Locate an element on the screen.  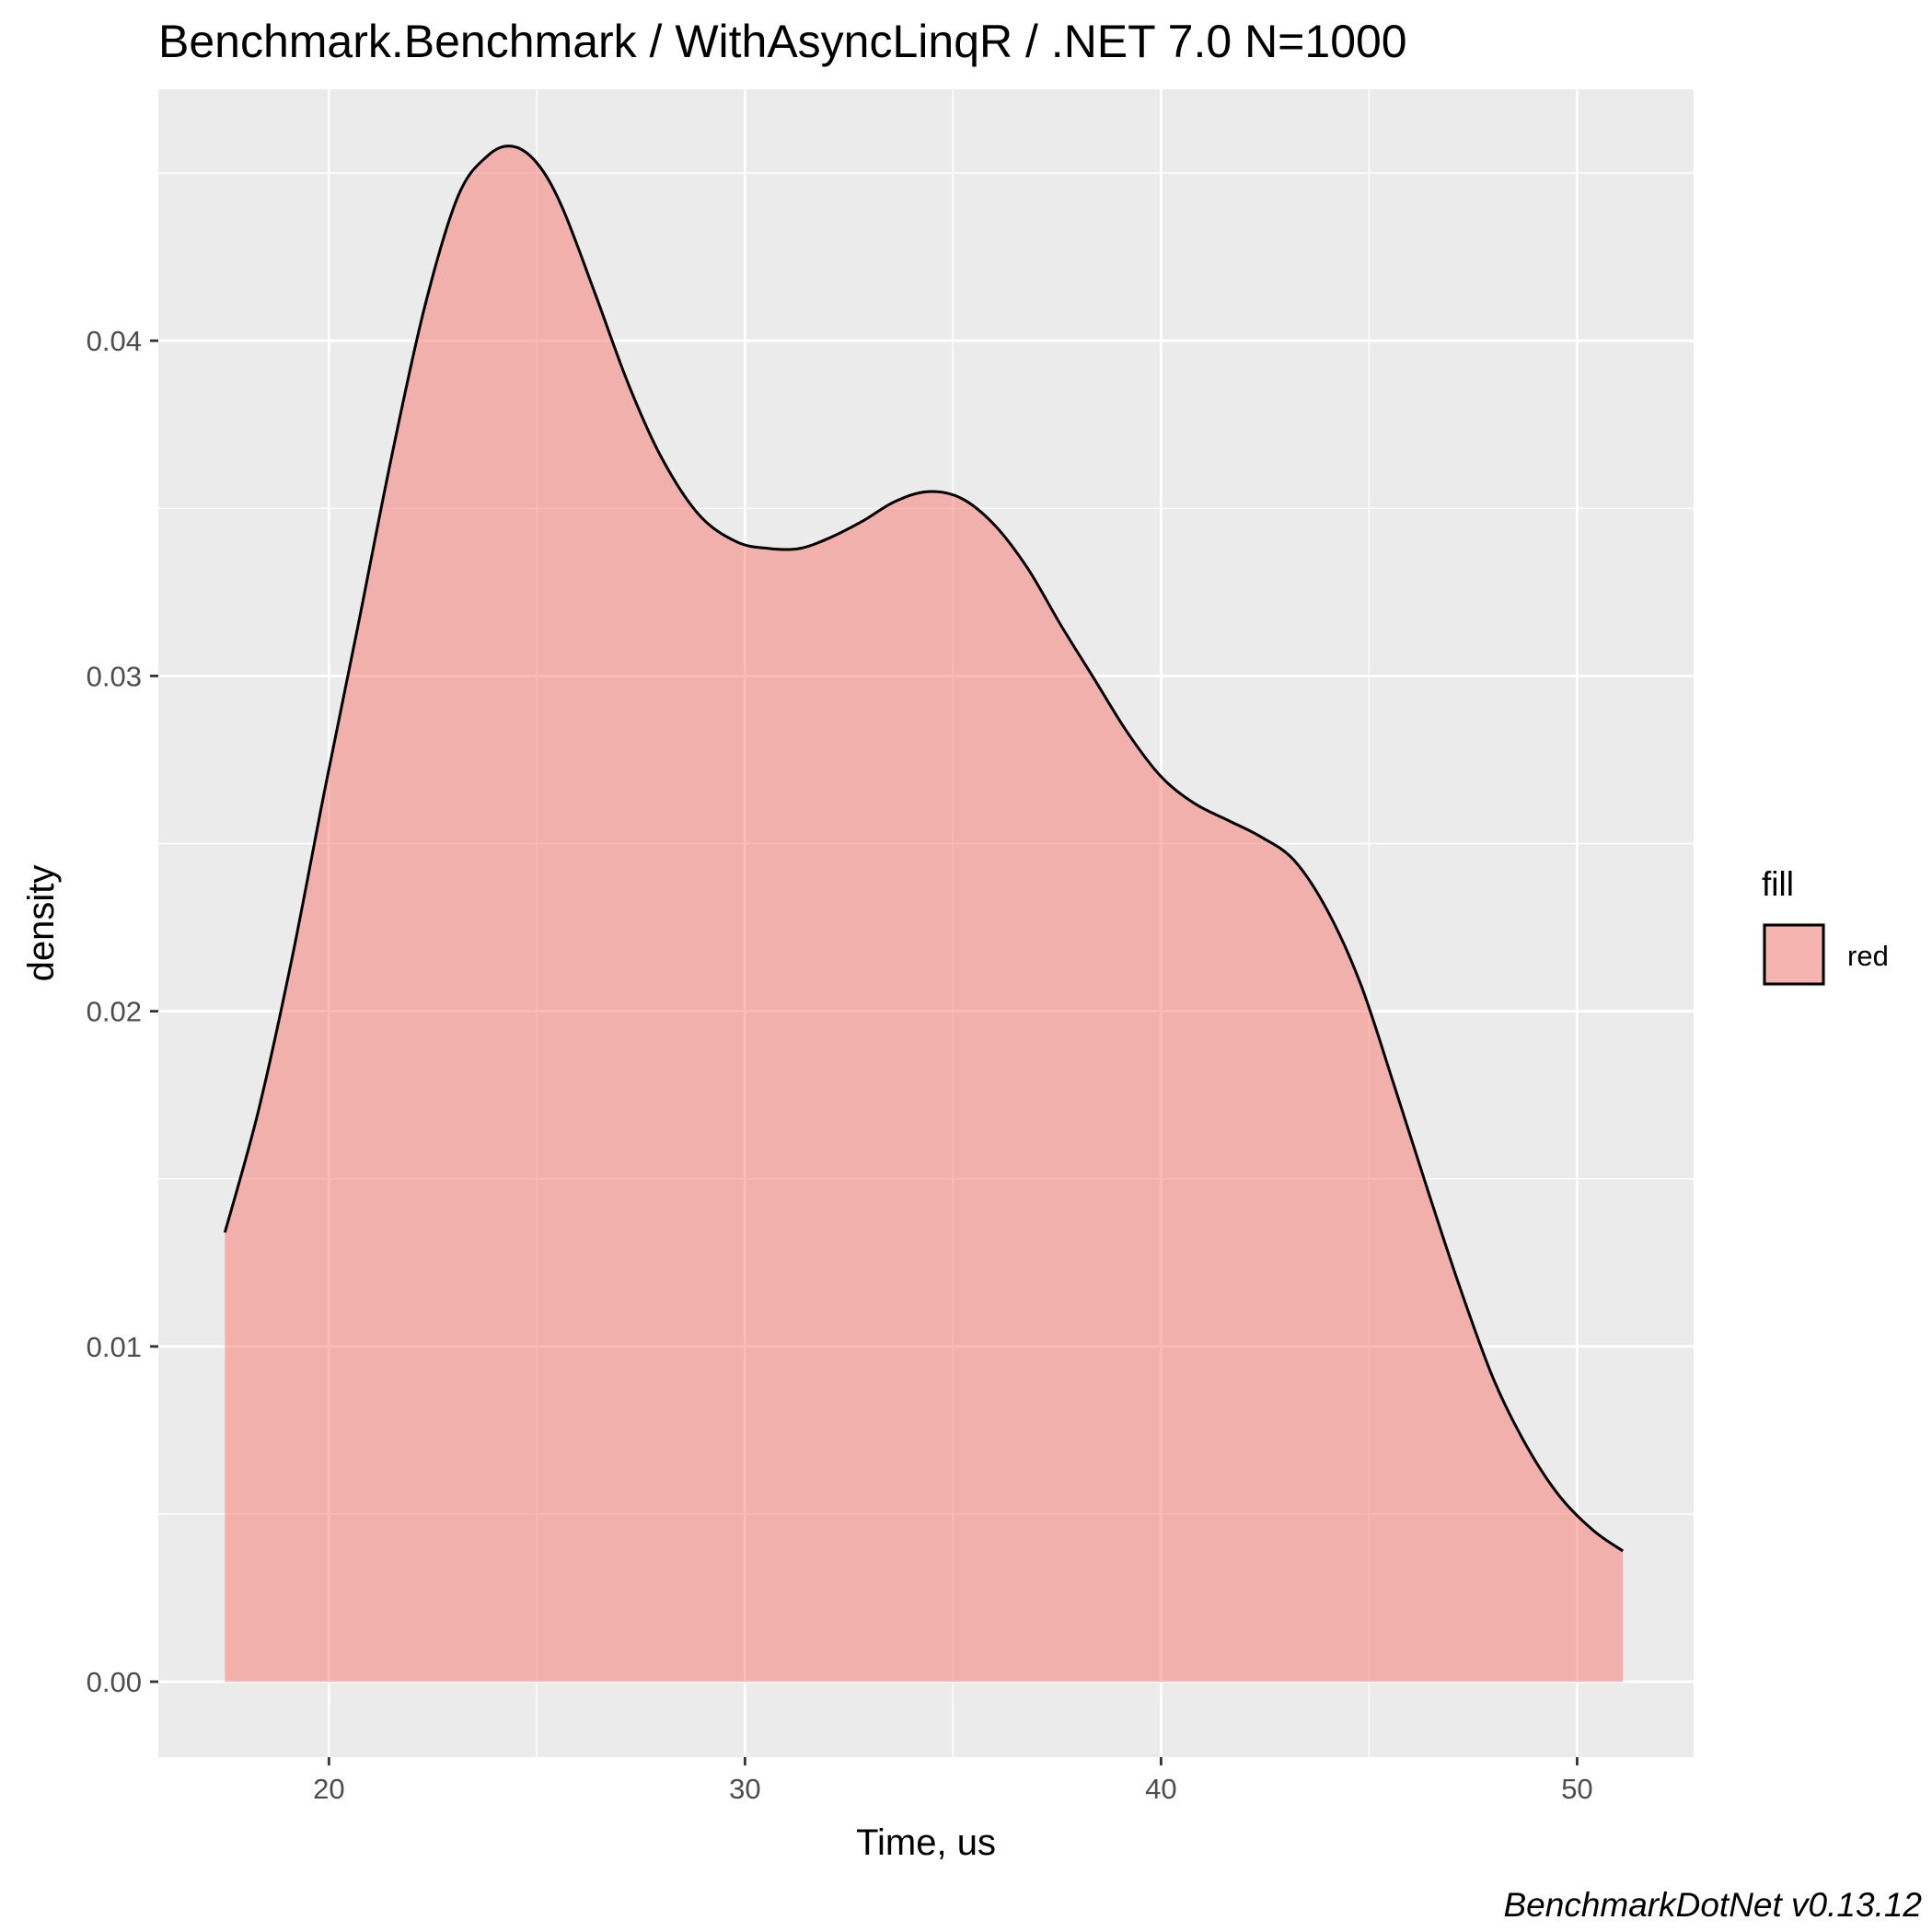
y-tick-label: 0.02 is located at coordinates (115, 1012).